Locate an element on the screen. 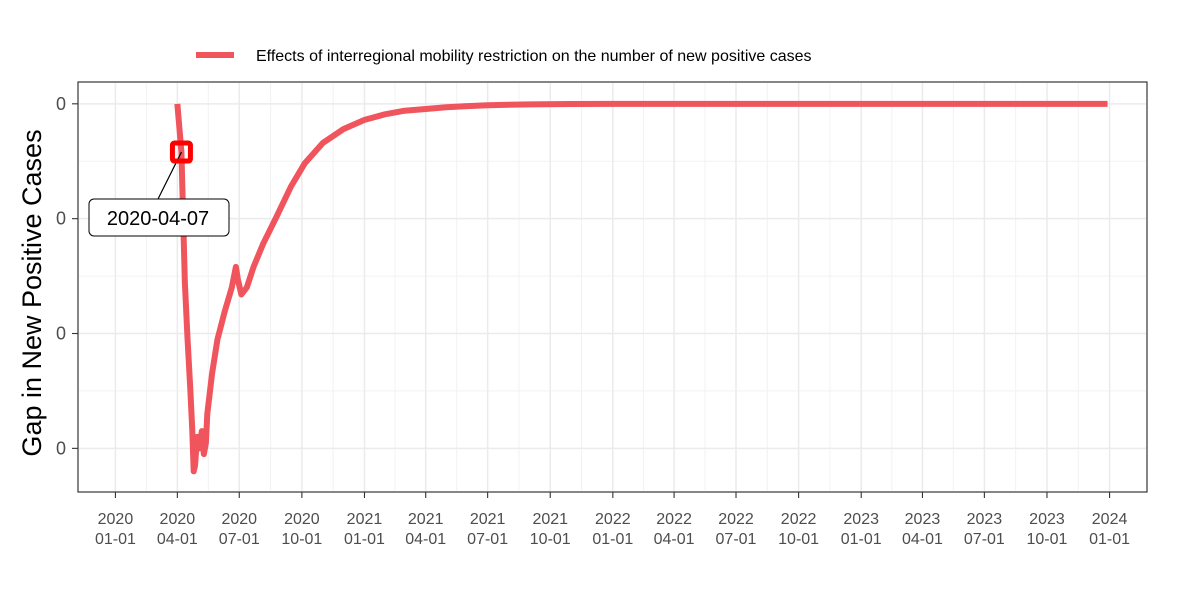  y-axis-title: Gap in New Positive Cases is located at coordinates (32, 292).